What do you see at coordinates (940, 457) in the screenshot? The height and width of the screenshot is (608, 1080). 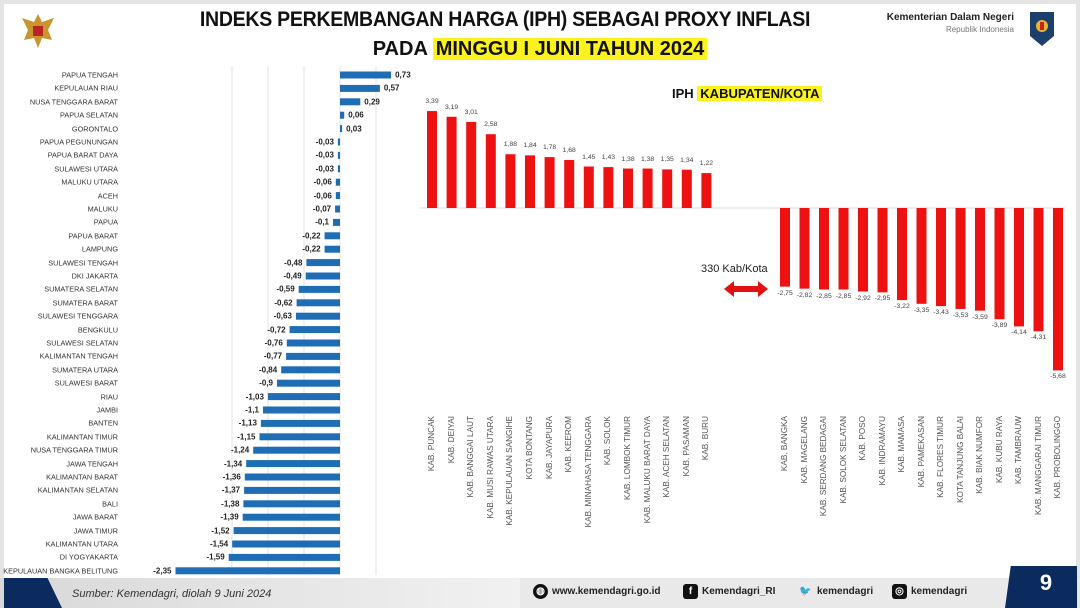 I see `regency-label: KAB. FLORES TIMUR` at bounding box center [940, 457].